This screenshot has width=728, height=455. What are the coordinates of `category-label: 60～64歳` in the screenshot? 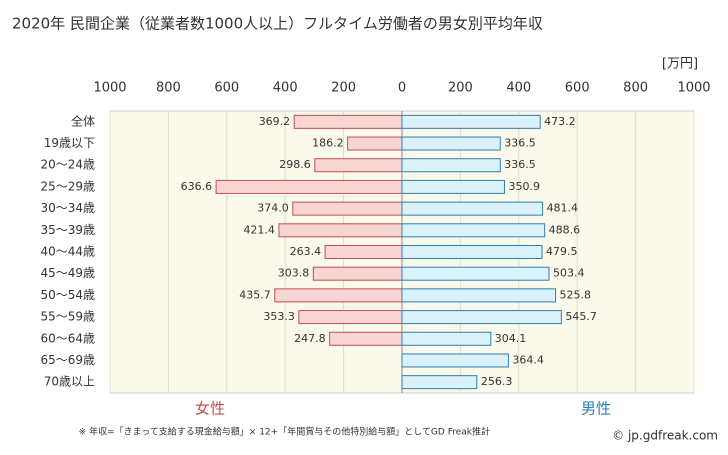 It's located at (67, 338).